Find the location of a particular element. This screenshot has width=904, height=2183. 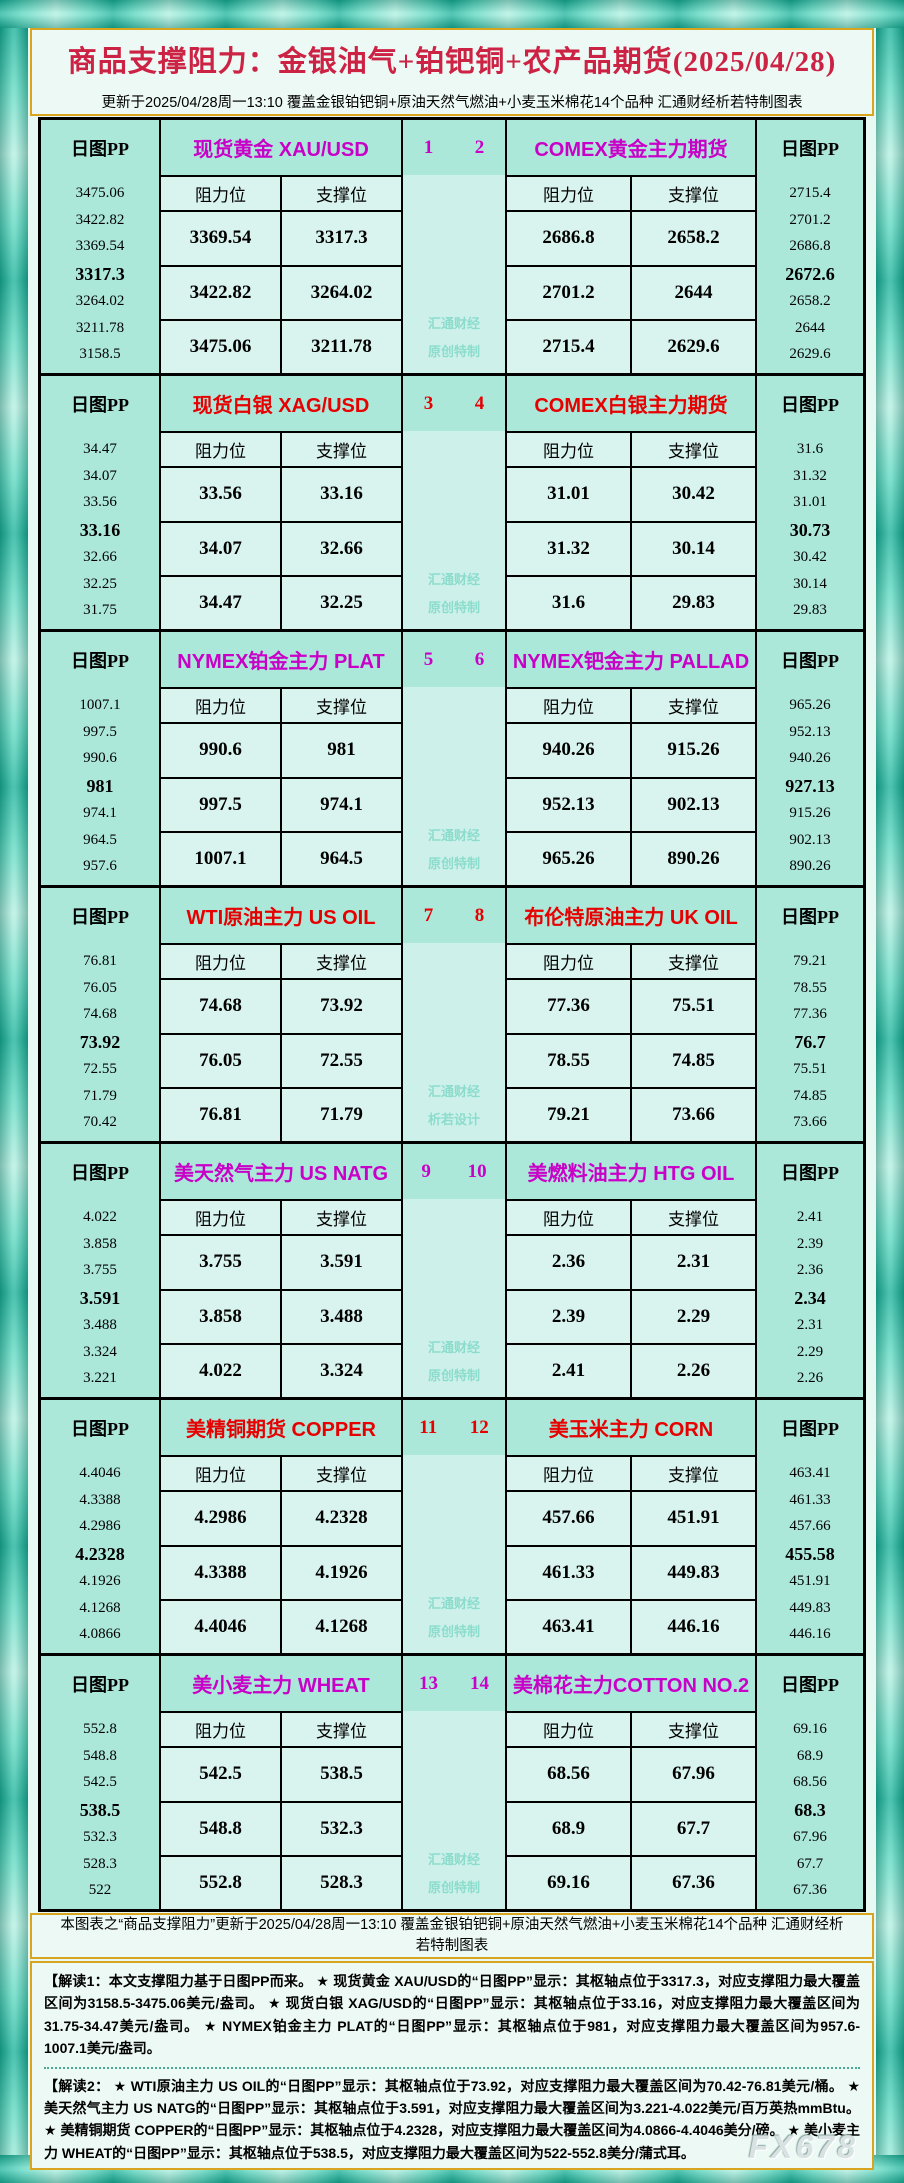

resistance-support-table-right: 阻力位 支撑位 68.56 67.96 68.9 67.7 69.16 67.36 is located at coordinates (632, 1810).